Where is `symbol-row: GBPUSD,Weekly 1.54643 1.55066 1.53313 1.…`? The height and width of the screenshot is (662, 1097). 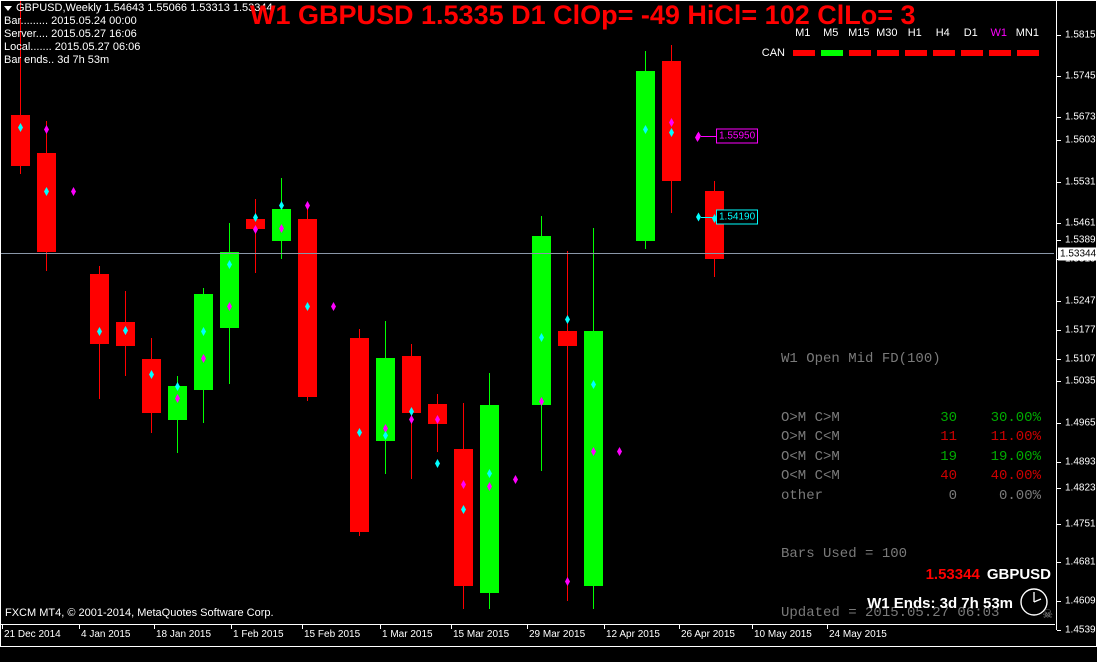 symbol-row: GBPUSD,Weekly 1.54643 1.55066 1.53313 1.… is located at coordinates (138, 8).